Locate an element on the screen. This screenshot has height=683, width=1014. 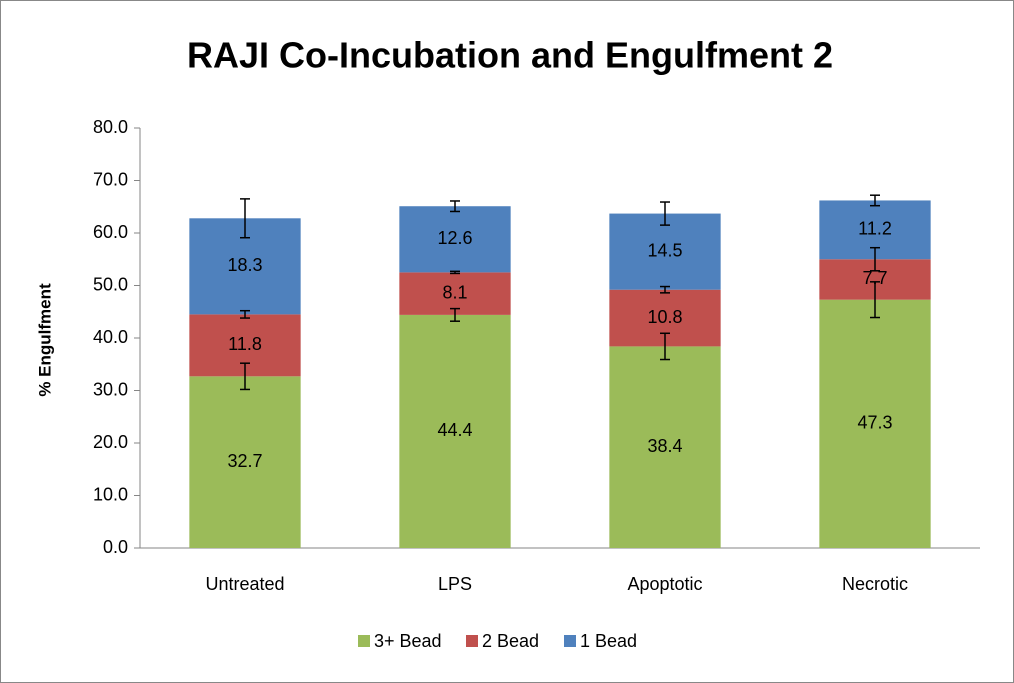
y-tick-label: 10.0 is located at coordinates (110, 494).